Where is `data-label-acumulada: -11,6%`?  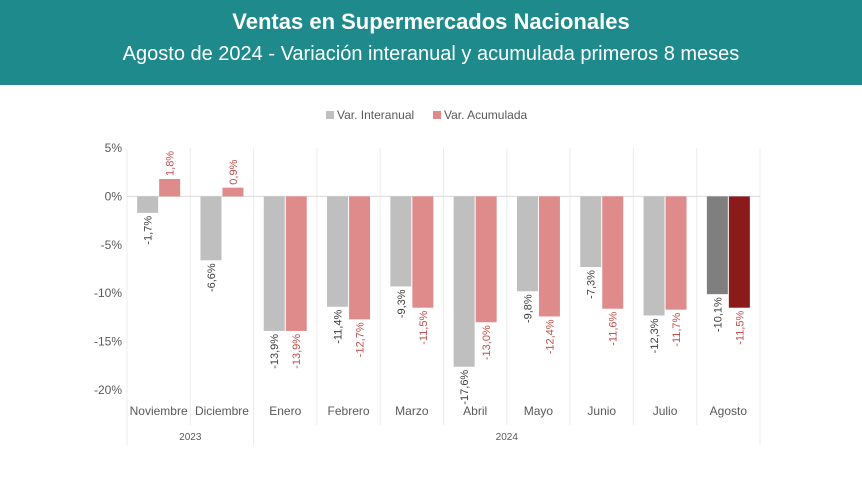 data-label-acumulada: -11,6% is located at coordinates (614, 328).